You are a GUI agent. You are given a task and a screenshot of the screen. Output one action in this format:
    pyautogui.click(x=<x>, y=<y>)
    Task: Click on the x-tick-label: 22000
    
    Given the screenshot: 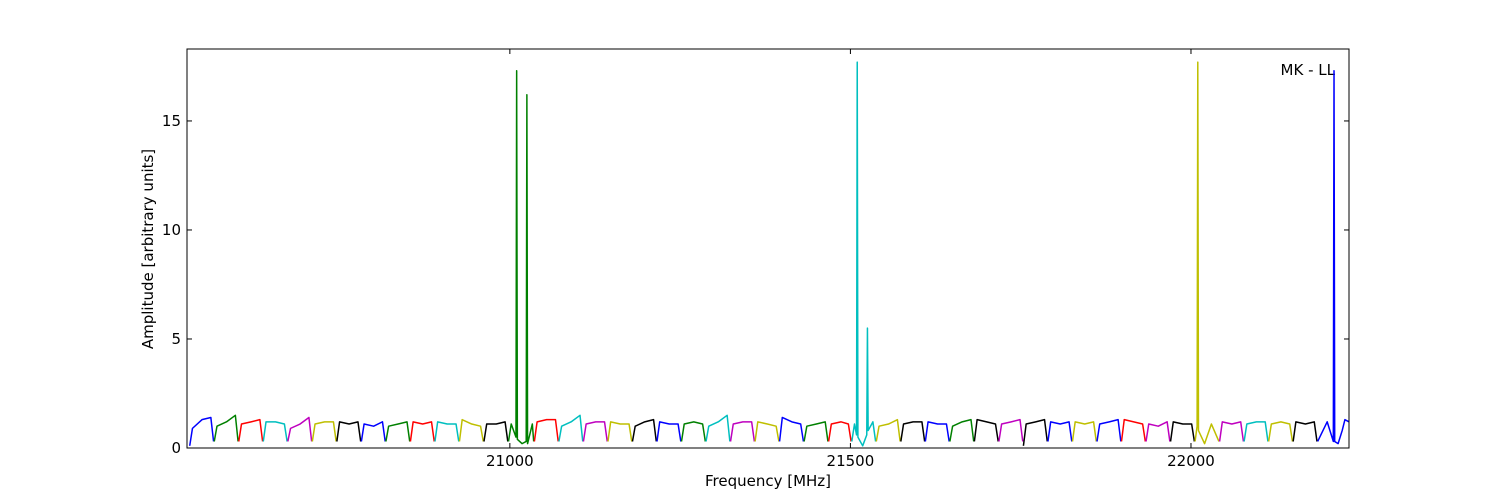 What is the action you would take?
    pyautogui.click(x=1191, y=461)
    